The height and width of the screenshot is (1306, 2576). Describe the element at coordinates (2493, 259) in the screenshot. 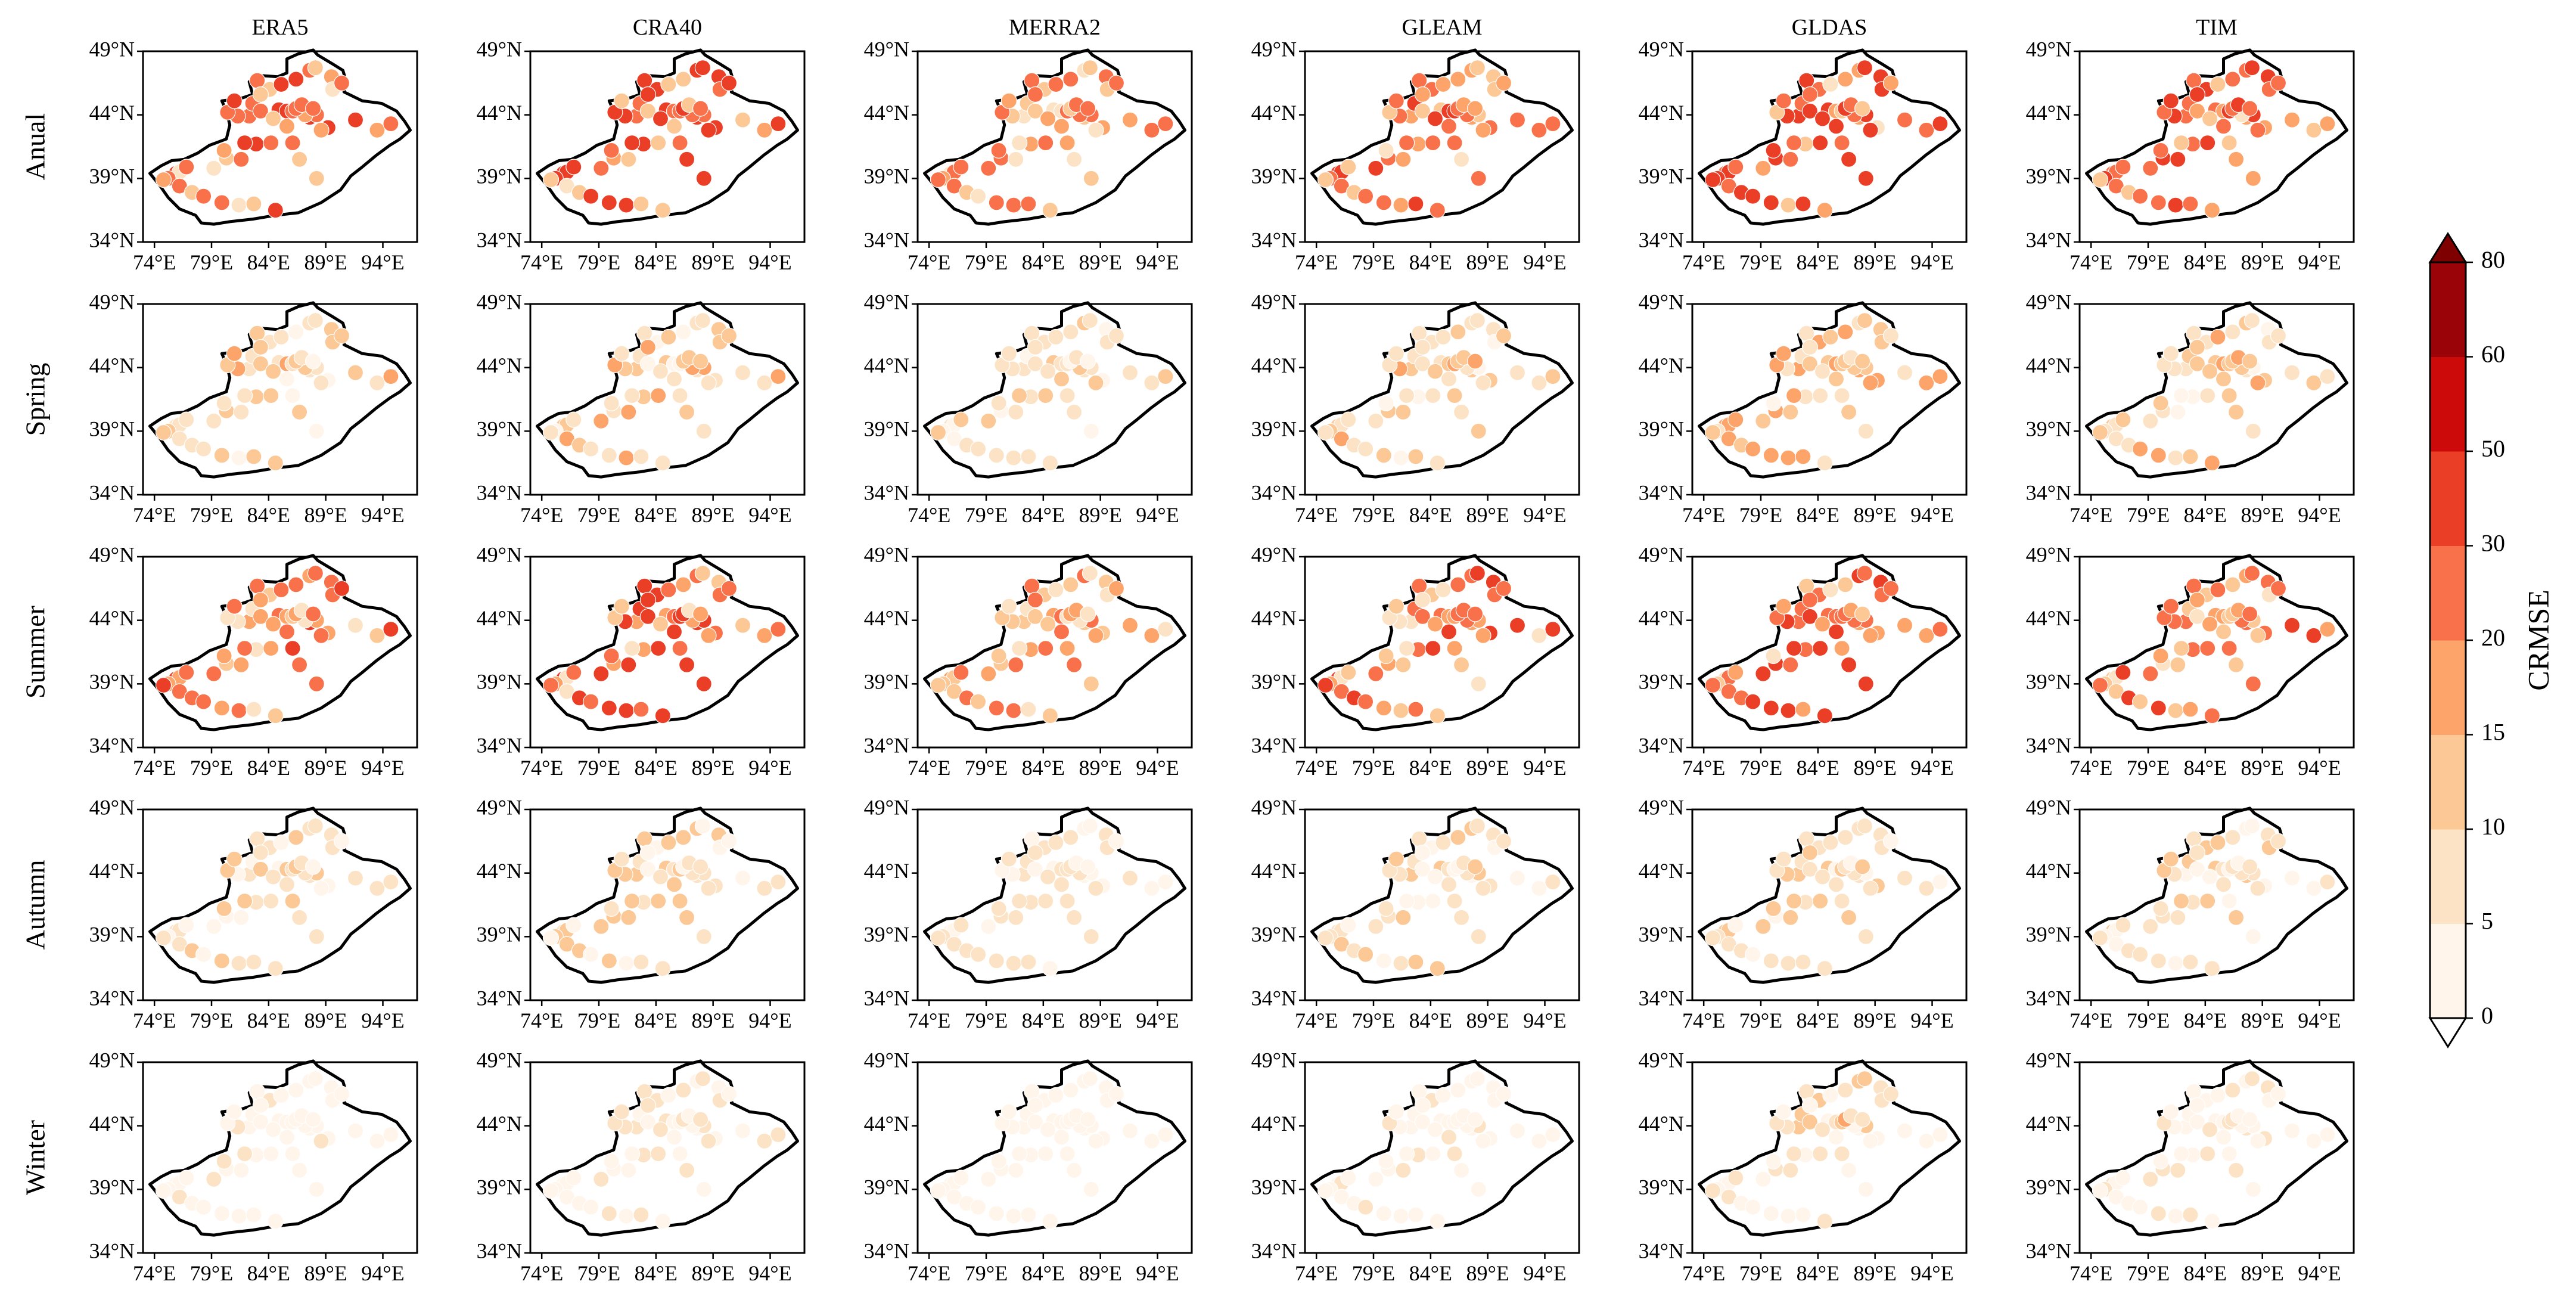

I see `colorbar-tick-label: 80` at that location.